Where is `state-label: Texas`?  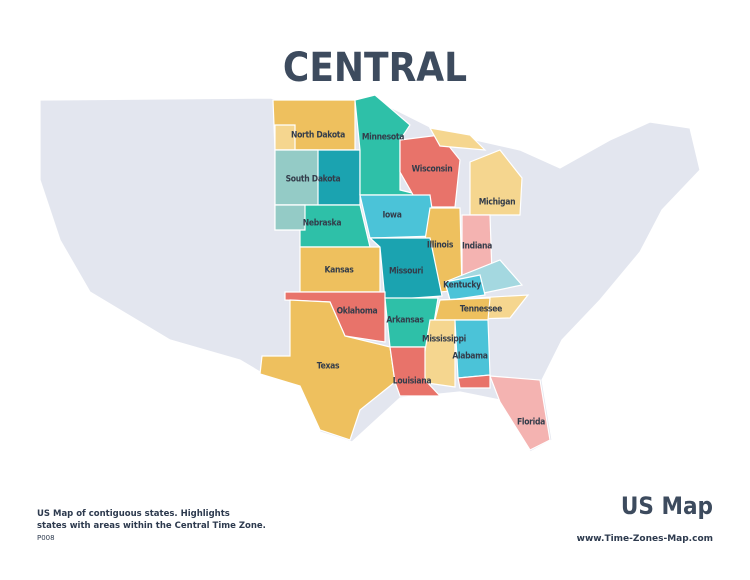
state-label: Texas is located at coordinates (328, 367).